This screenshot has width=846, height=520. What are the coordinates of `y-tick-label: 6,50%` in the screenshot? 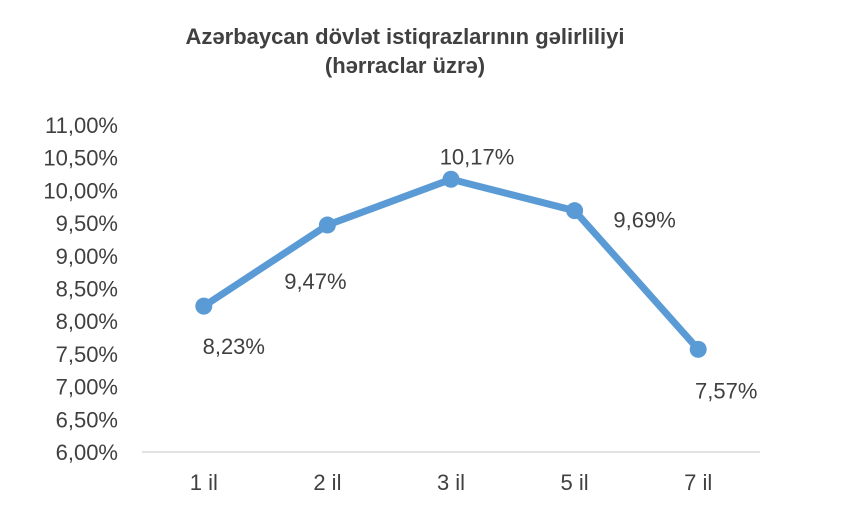 It's located at (87, 419).